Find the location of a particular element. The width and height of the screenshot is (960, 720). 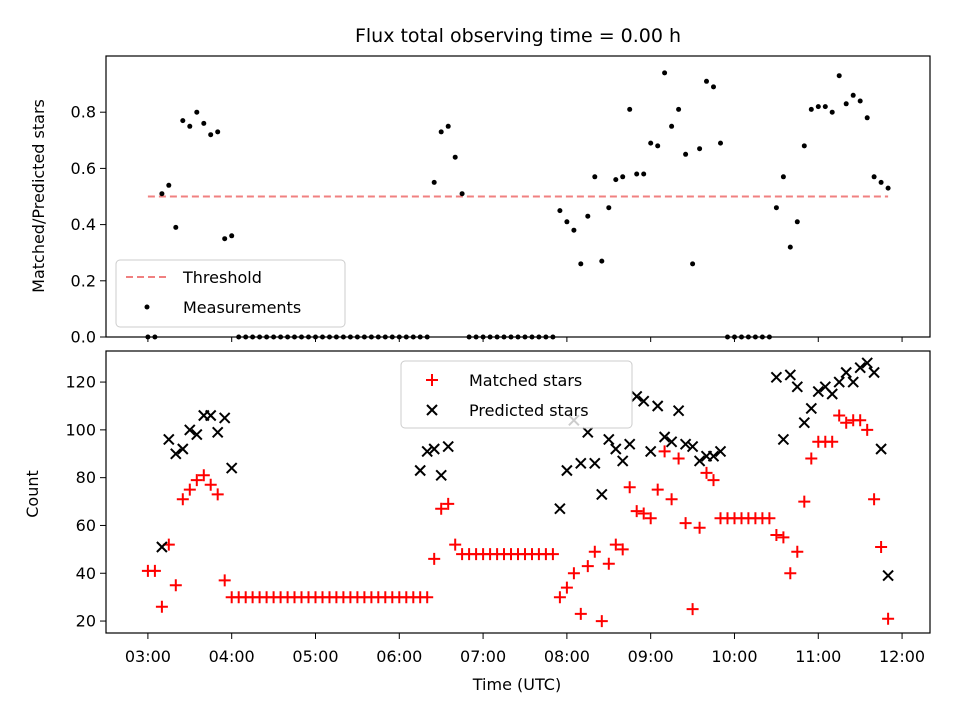

ratio-legend-box is located at coordinates (230, 293).